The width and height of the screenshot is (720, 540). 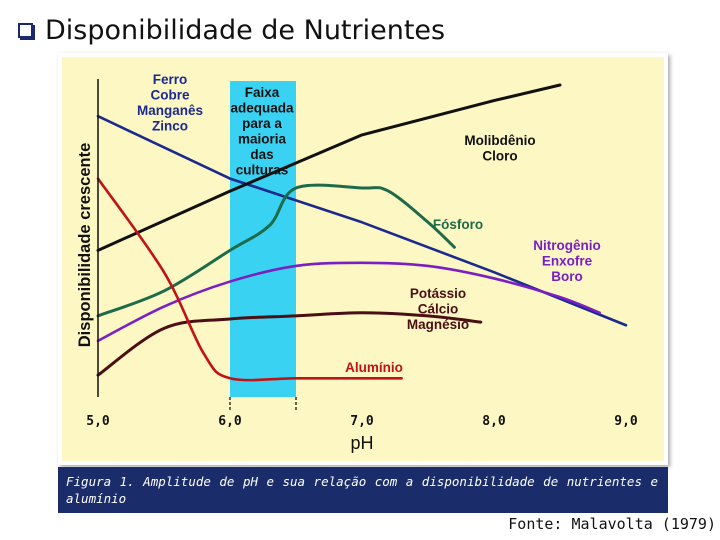 What do you see at coordinates (626, 421) in the screenshot?
I see `x-tick-label-4: 9,0` at bounding box center [626, 421].